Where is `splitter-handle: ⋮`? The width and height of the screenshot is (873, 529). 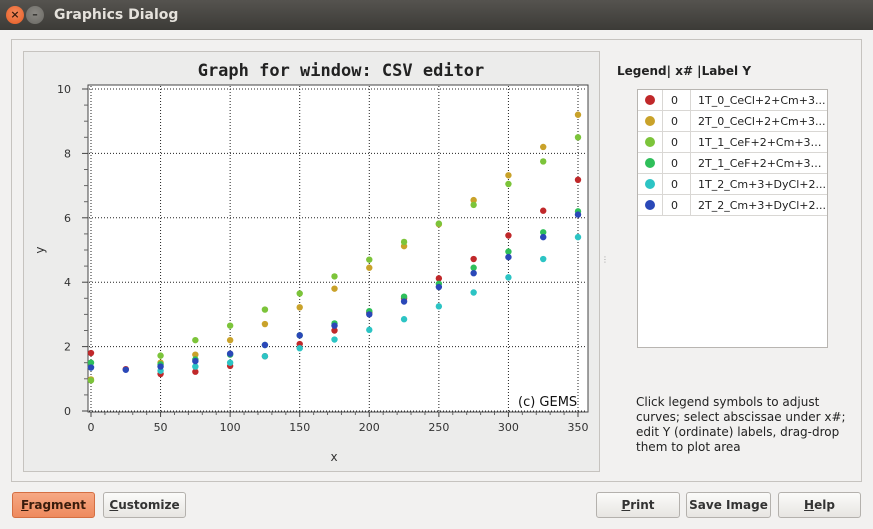
splitter-handle: ⋮ is located at coordinates (605, 259).